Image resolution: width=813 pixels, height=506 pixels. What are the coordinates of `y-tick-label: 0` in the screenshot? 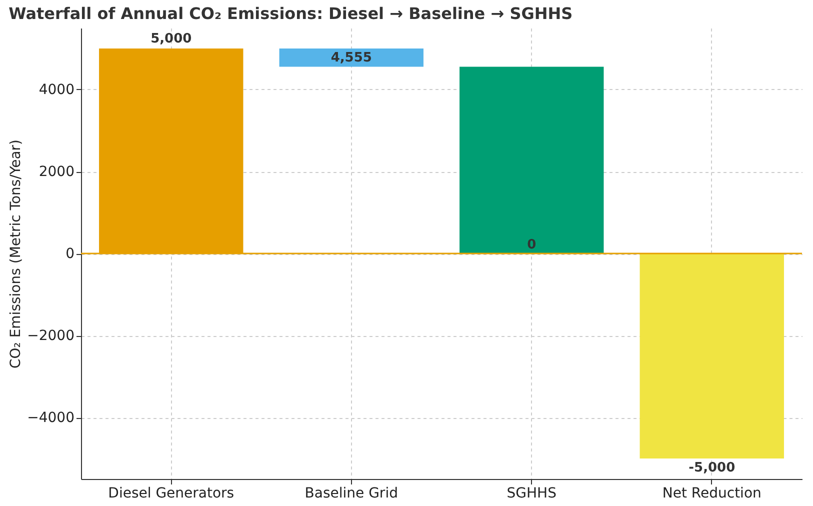 It's located at (70, 254).